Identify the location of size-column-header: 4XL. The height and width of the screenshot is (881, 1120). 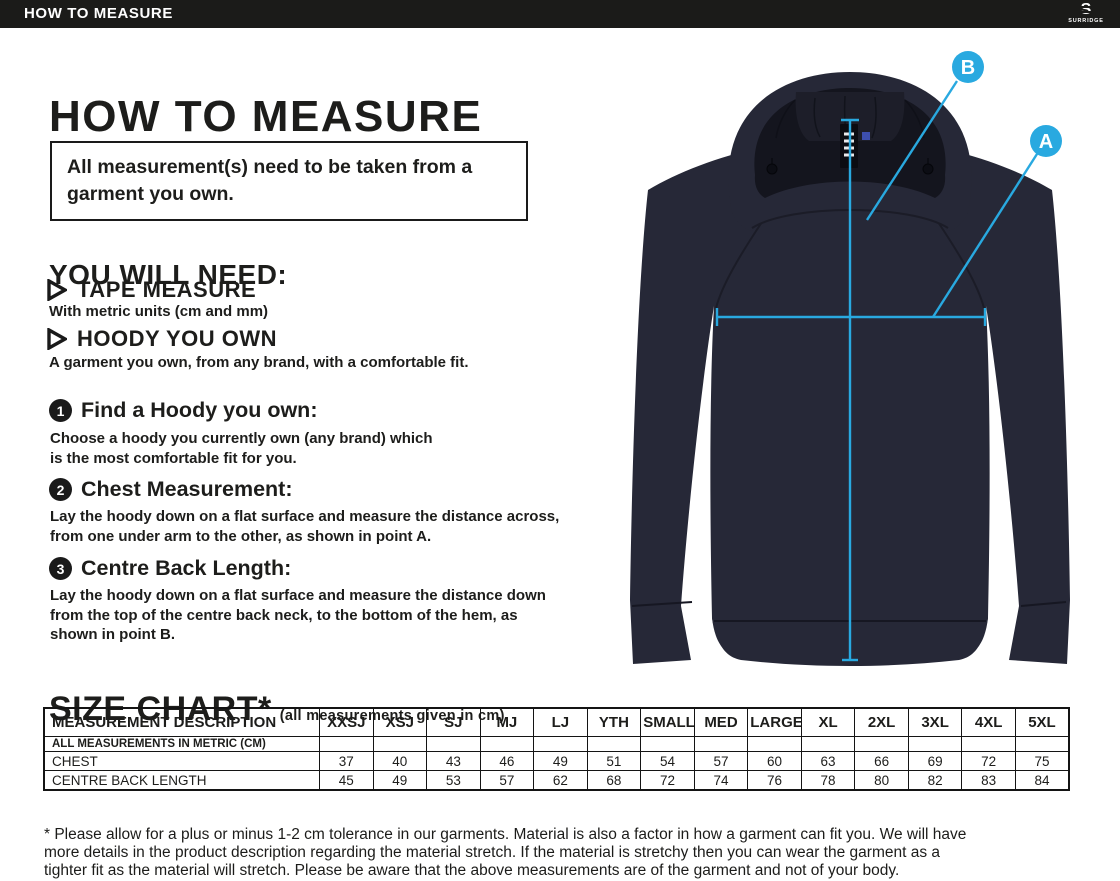
(988, 722).